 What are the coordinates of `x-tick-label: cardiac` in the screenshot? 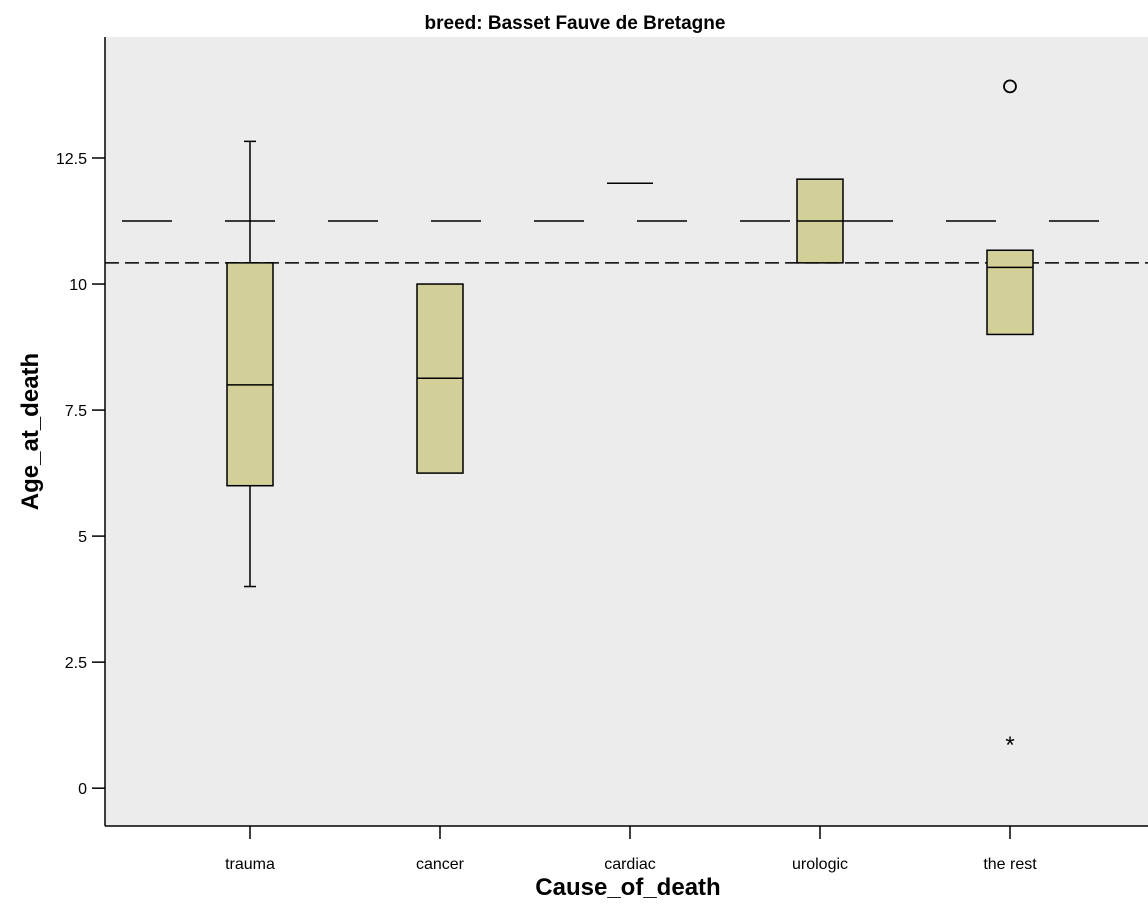 It's located at (630, 864).